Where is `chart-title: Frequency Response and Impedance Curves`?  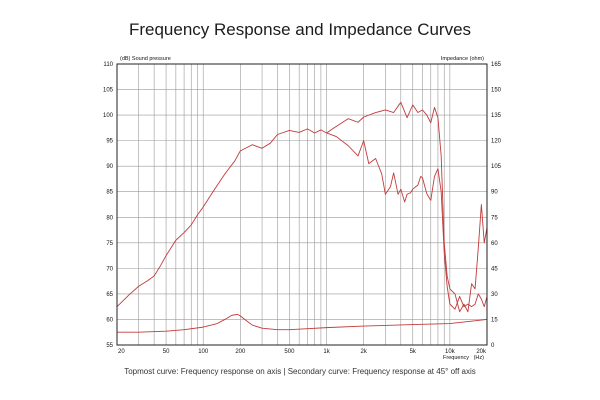 chart-title: Frequency Response and Impedance Curves is located at coordinates (300, 29).